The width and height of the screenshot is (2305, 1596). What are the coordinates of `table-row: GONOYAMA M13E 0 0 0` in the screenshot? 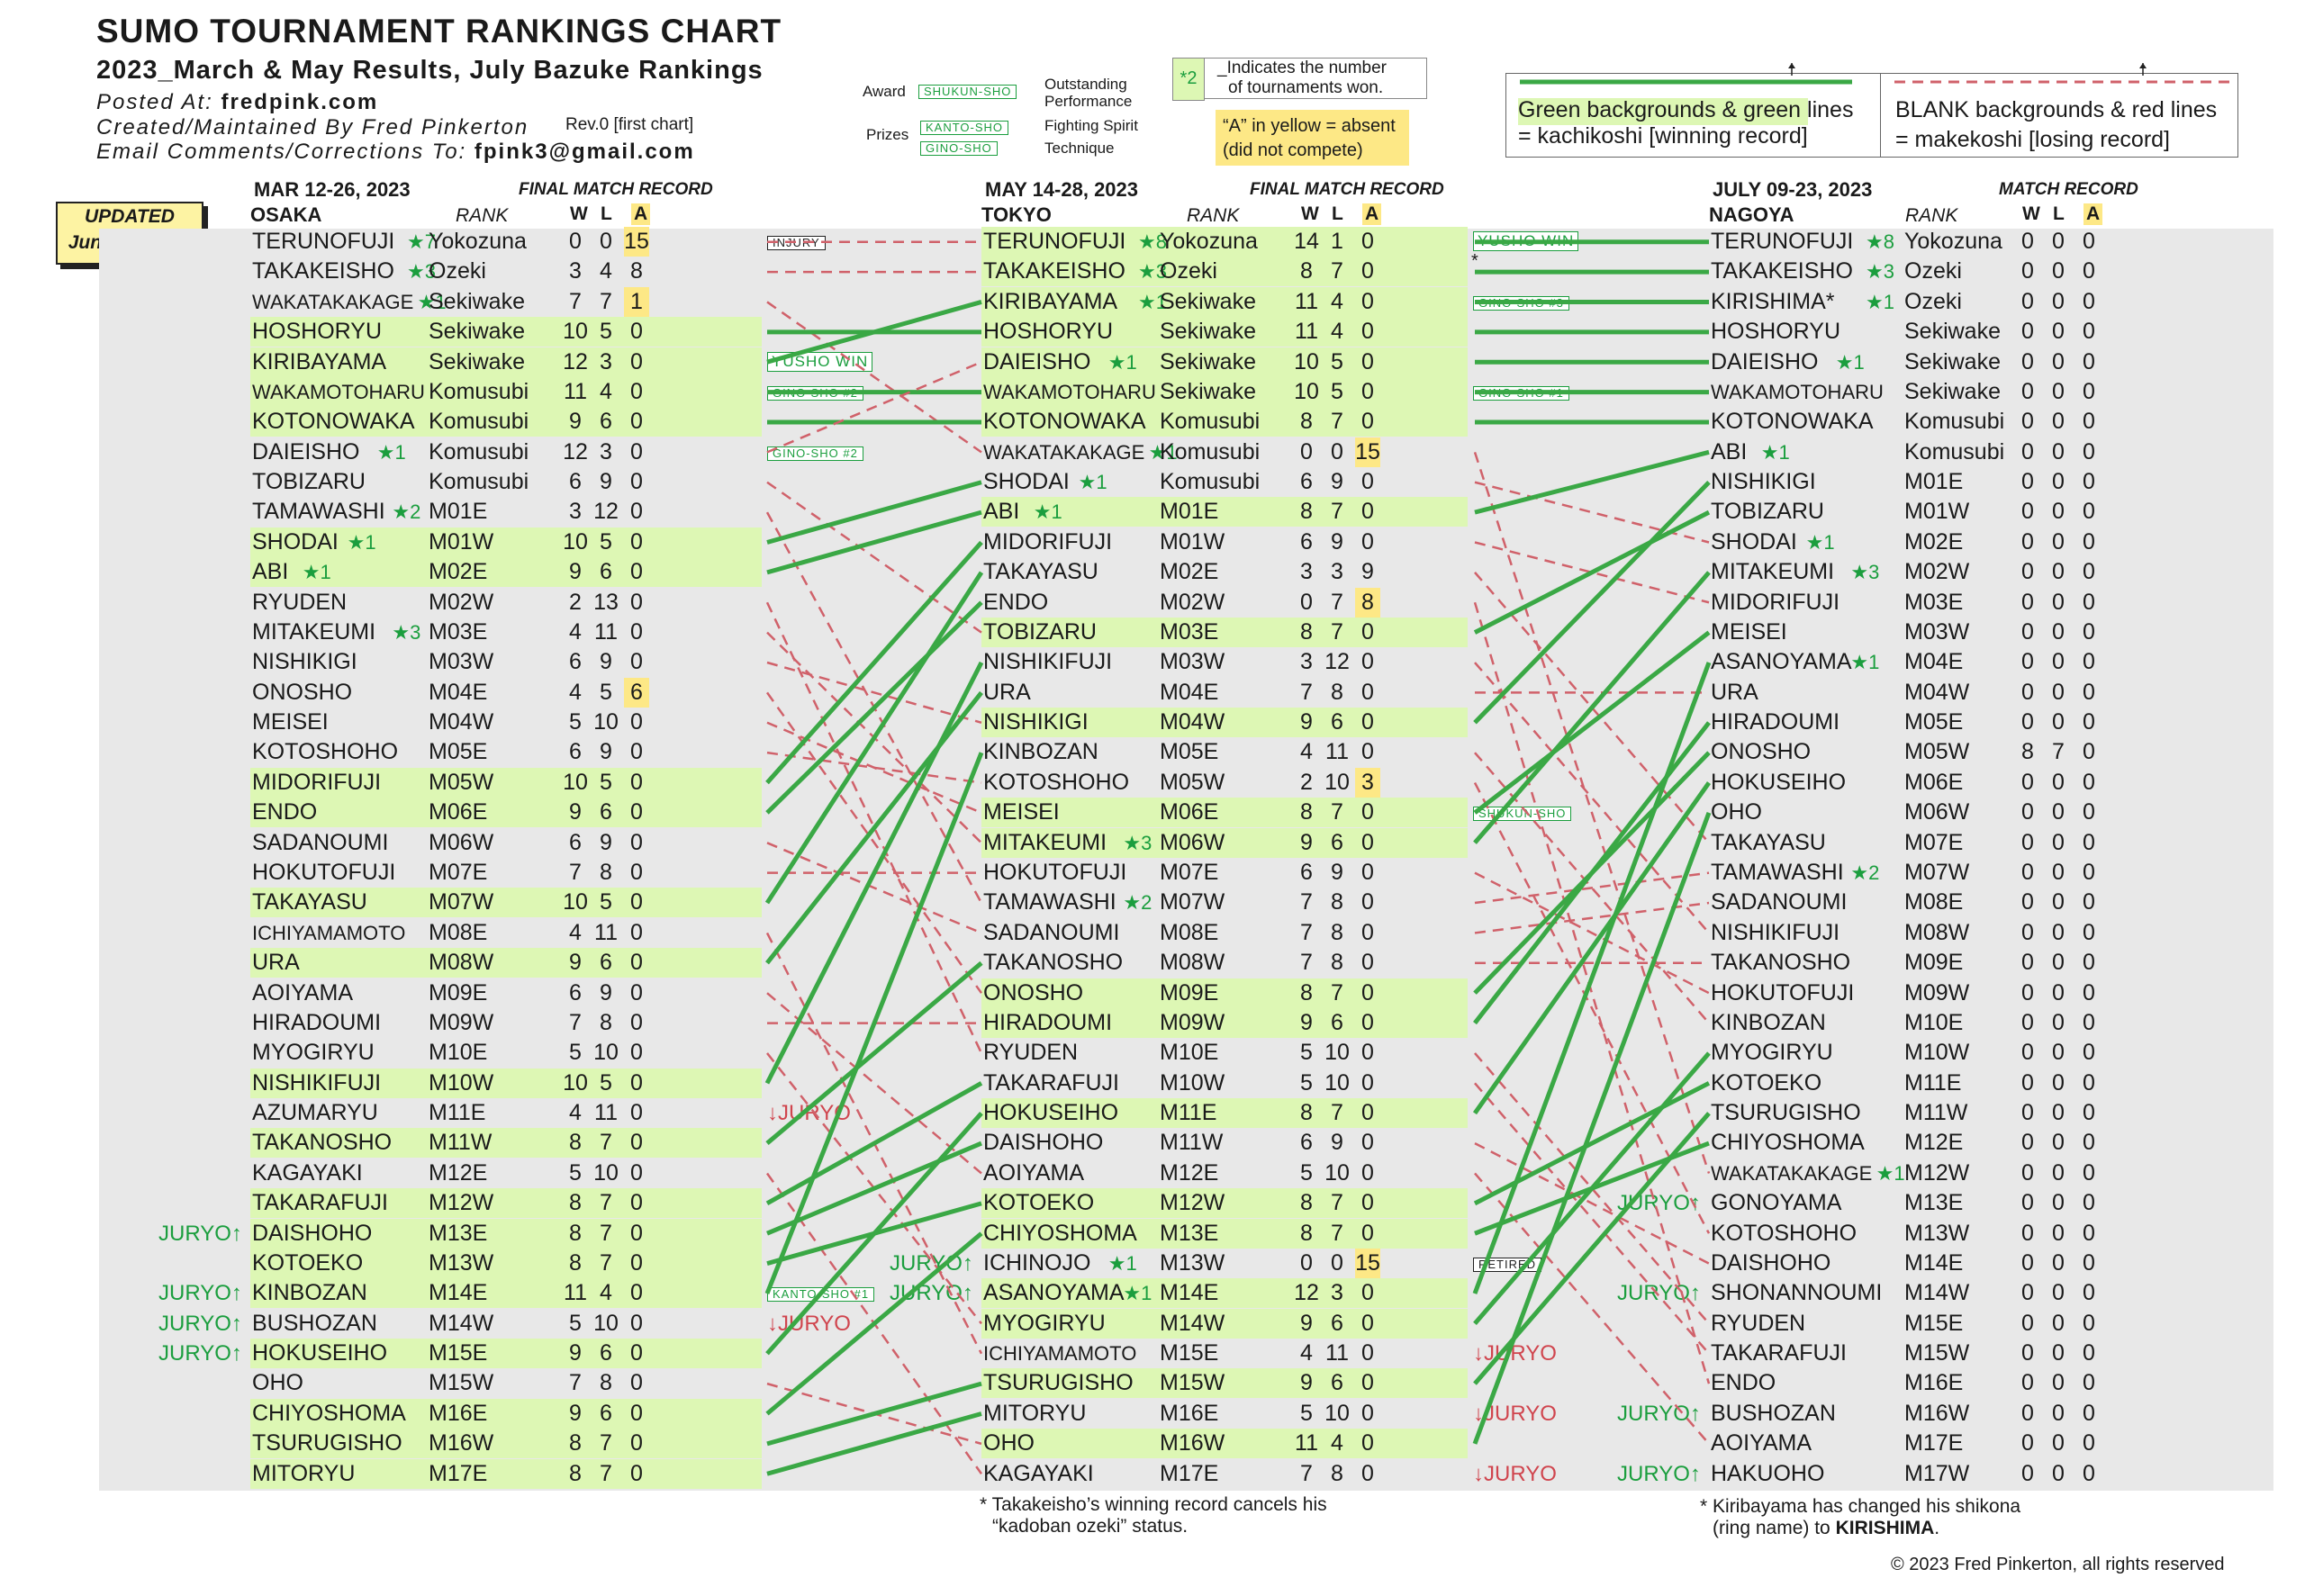 It's located at (1925, 1203).